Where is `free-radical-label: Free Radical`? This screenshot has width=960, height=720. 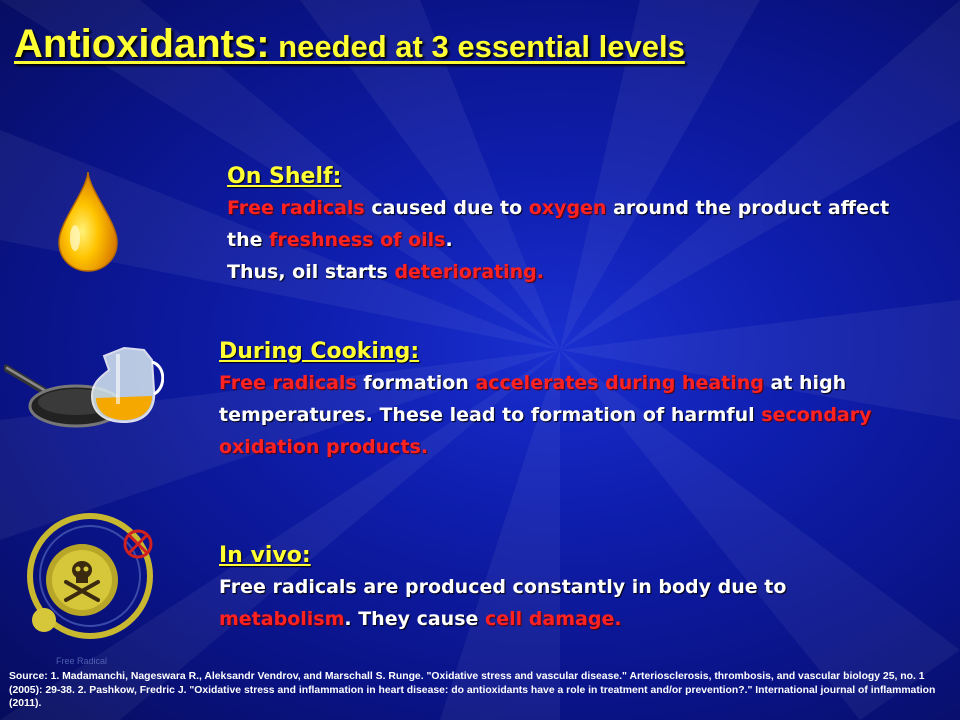 free-radical-label: Free Radical is located at coordinates (82, 661).